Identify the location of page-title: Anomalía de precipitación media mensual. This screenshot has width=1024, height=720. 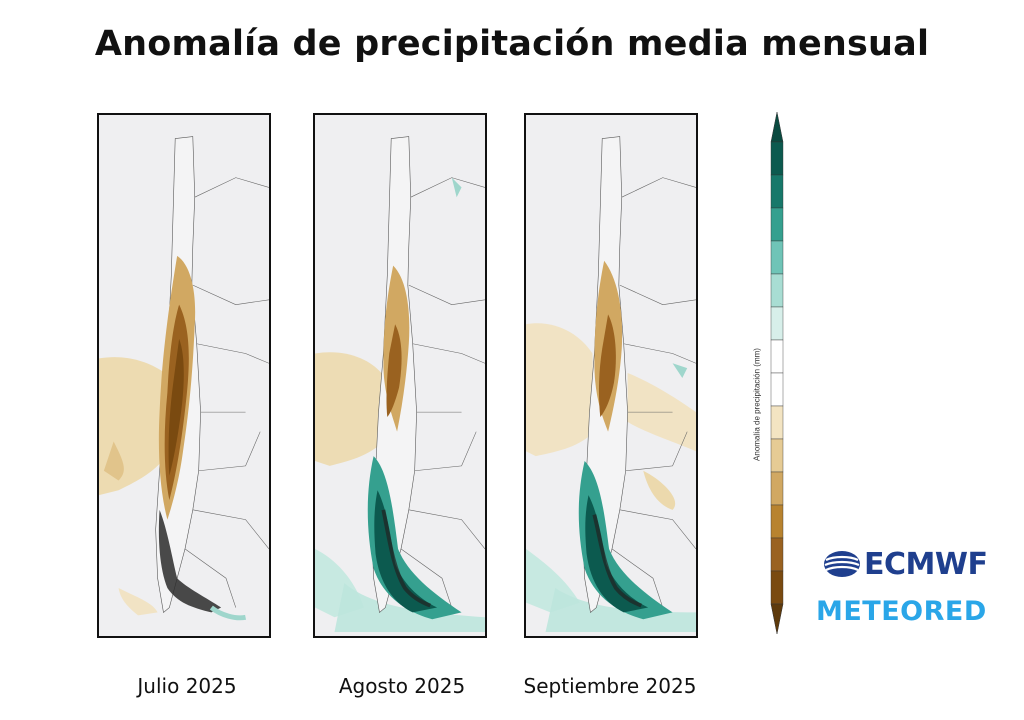
(512, 44).